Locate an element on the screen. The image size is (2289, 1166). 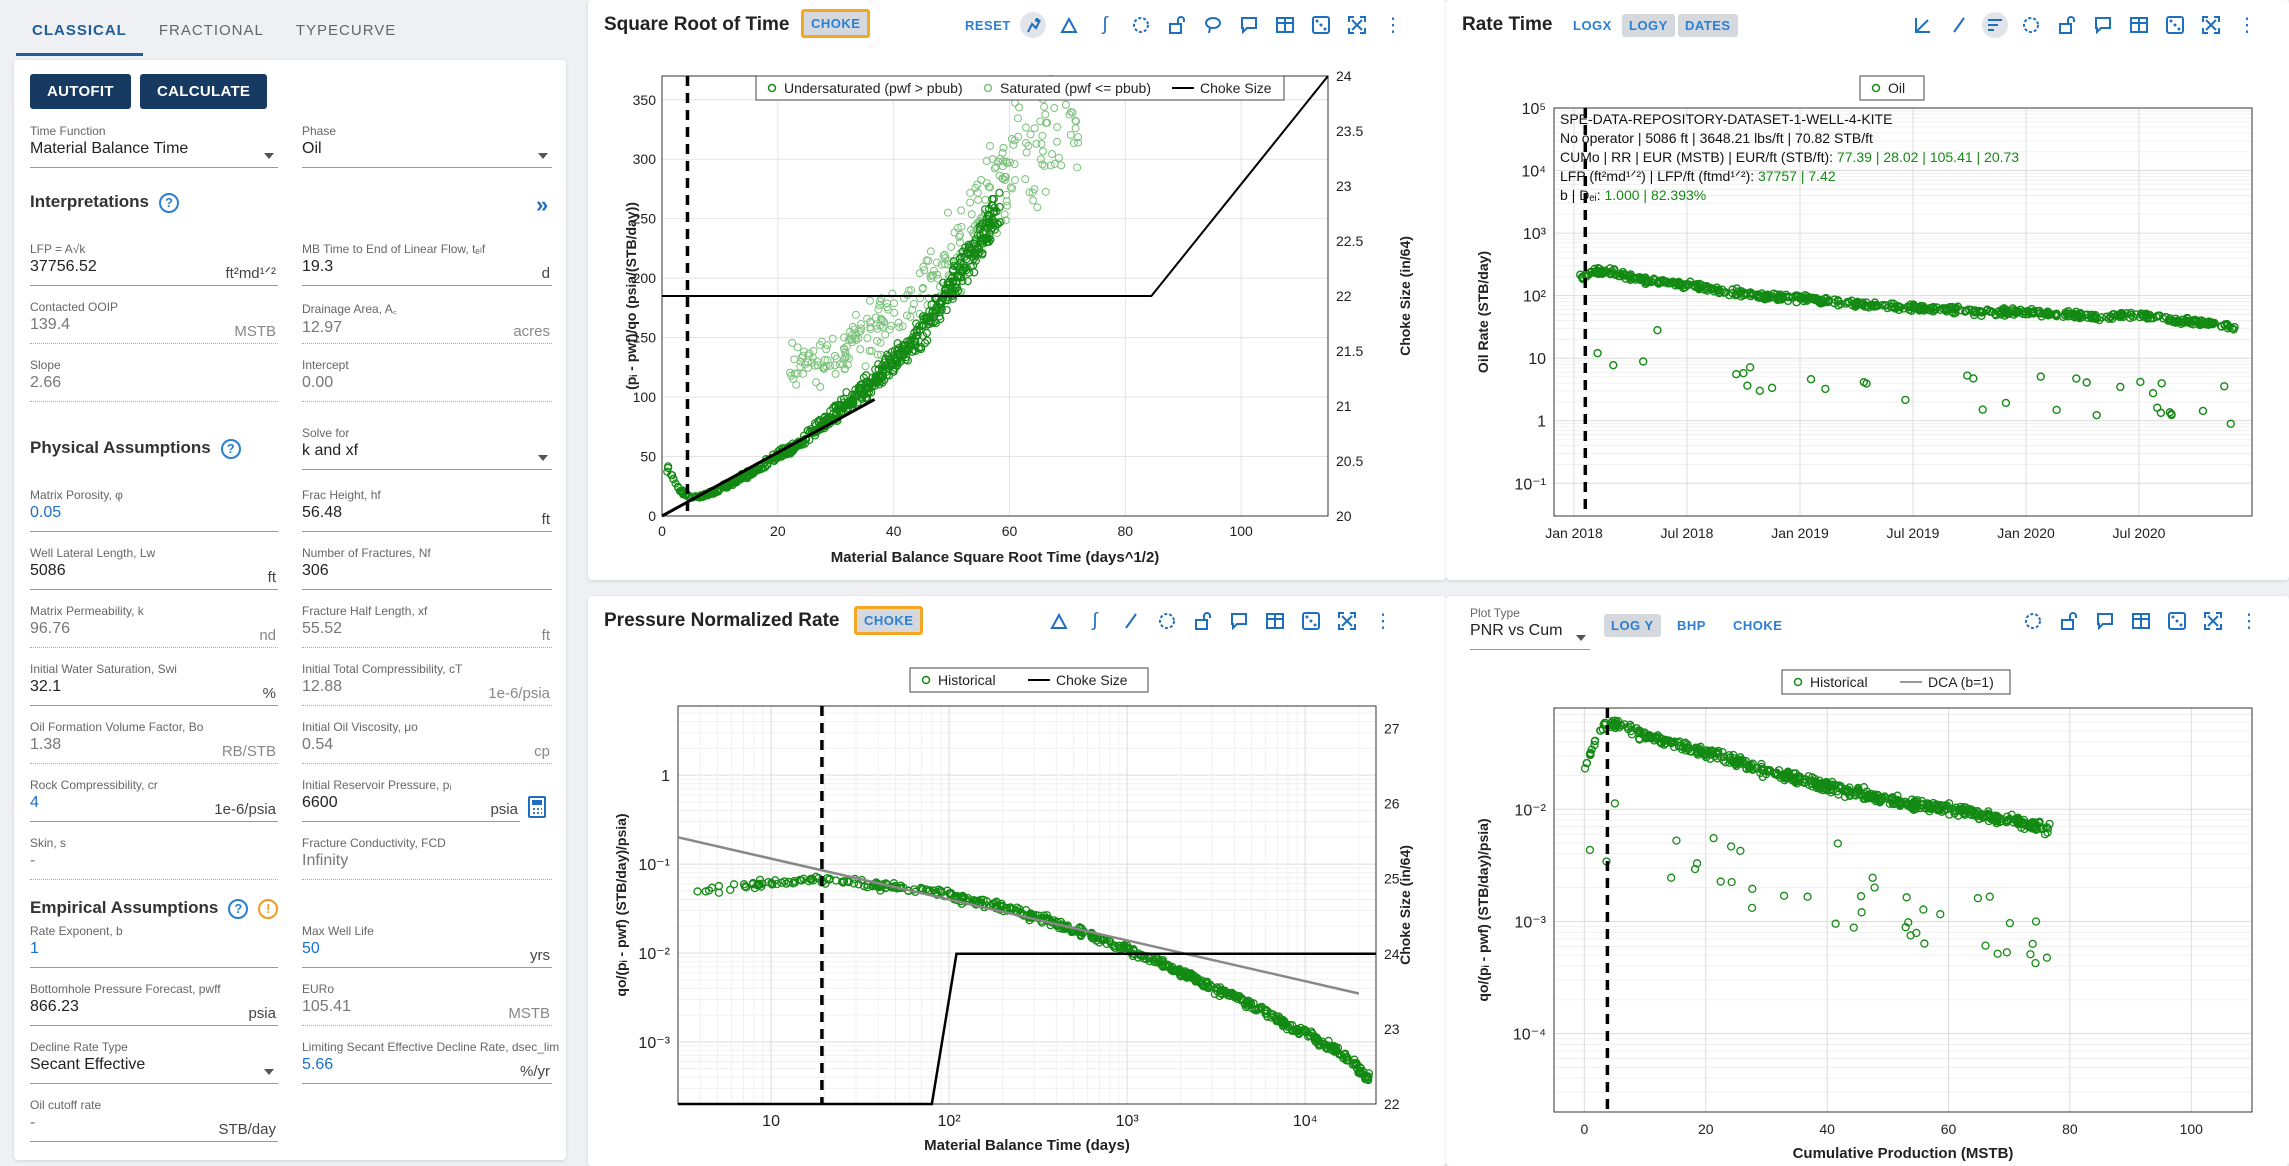
phase-select: Phase Oil is located at coordinates (427, 146).